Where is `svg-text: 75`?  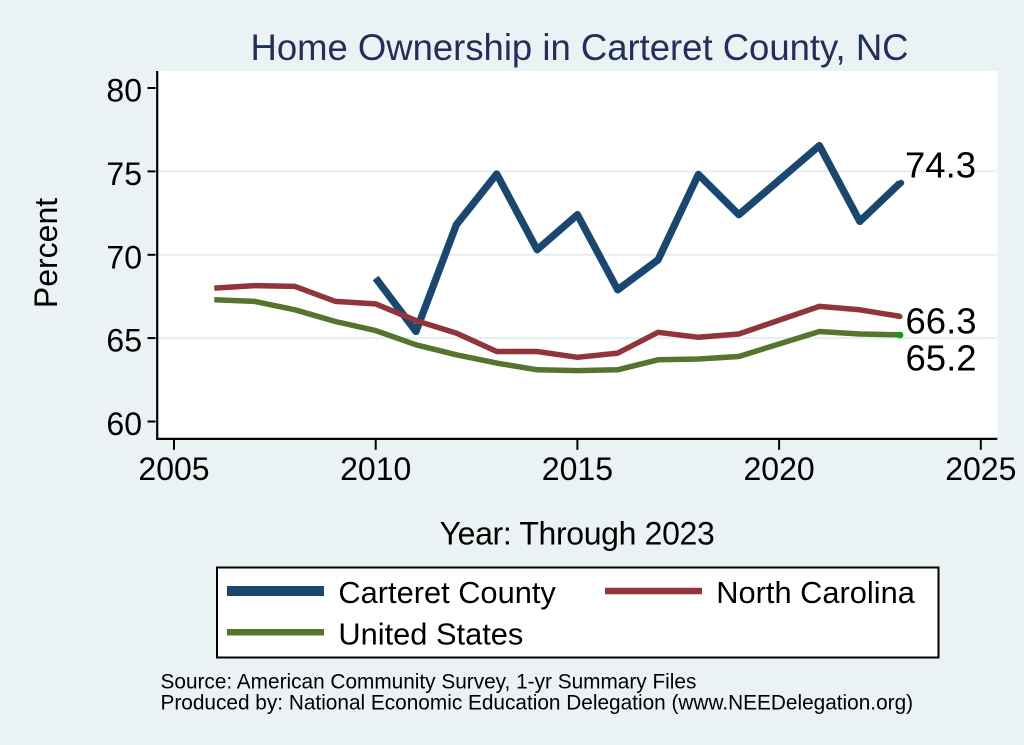
svg-text: 75 is located at coordinates (124, 174).